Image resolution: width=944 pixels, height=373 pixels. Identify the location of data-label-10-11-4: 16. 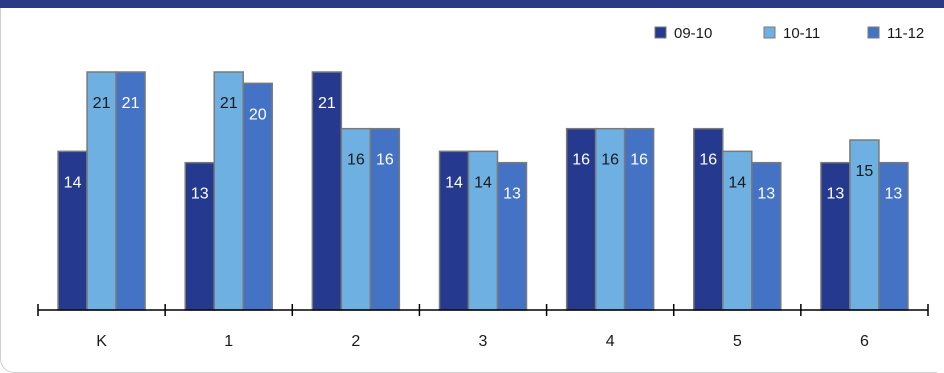
(610, 160).